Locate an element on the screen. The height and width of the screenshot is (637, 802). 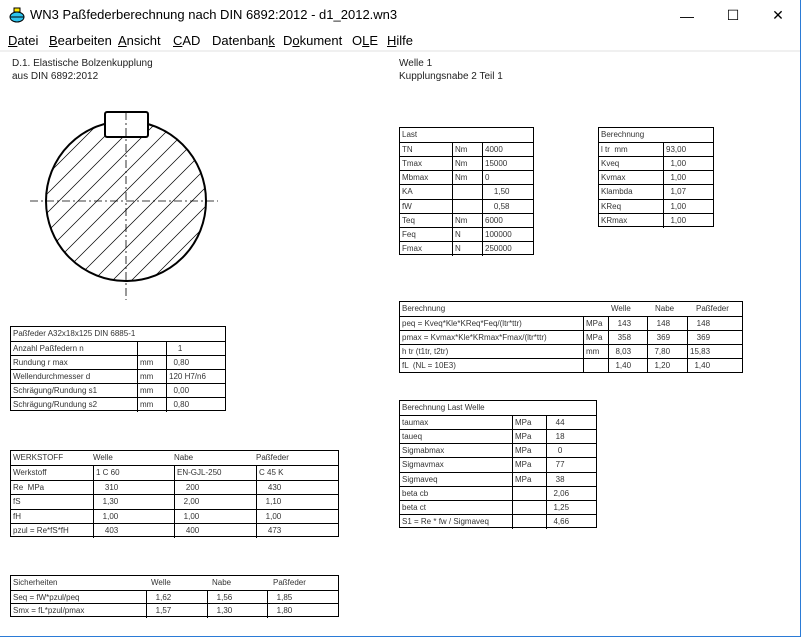
menu-item-7: Hilfe is located at coordinates (400, 40).